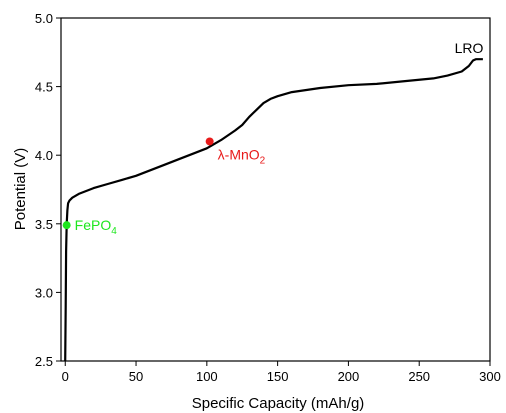  Describe the element at coordinates (44, 292) in the screenshot. I see `y-tick-label: 3.0` at that location.